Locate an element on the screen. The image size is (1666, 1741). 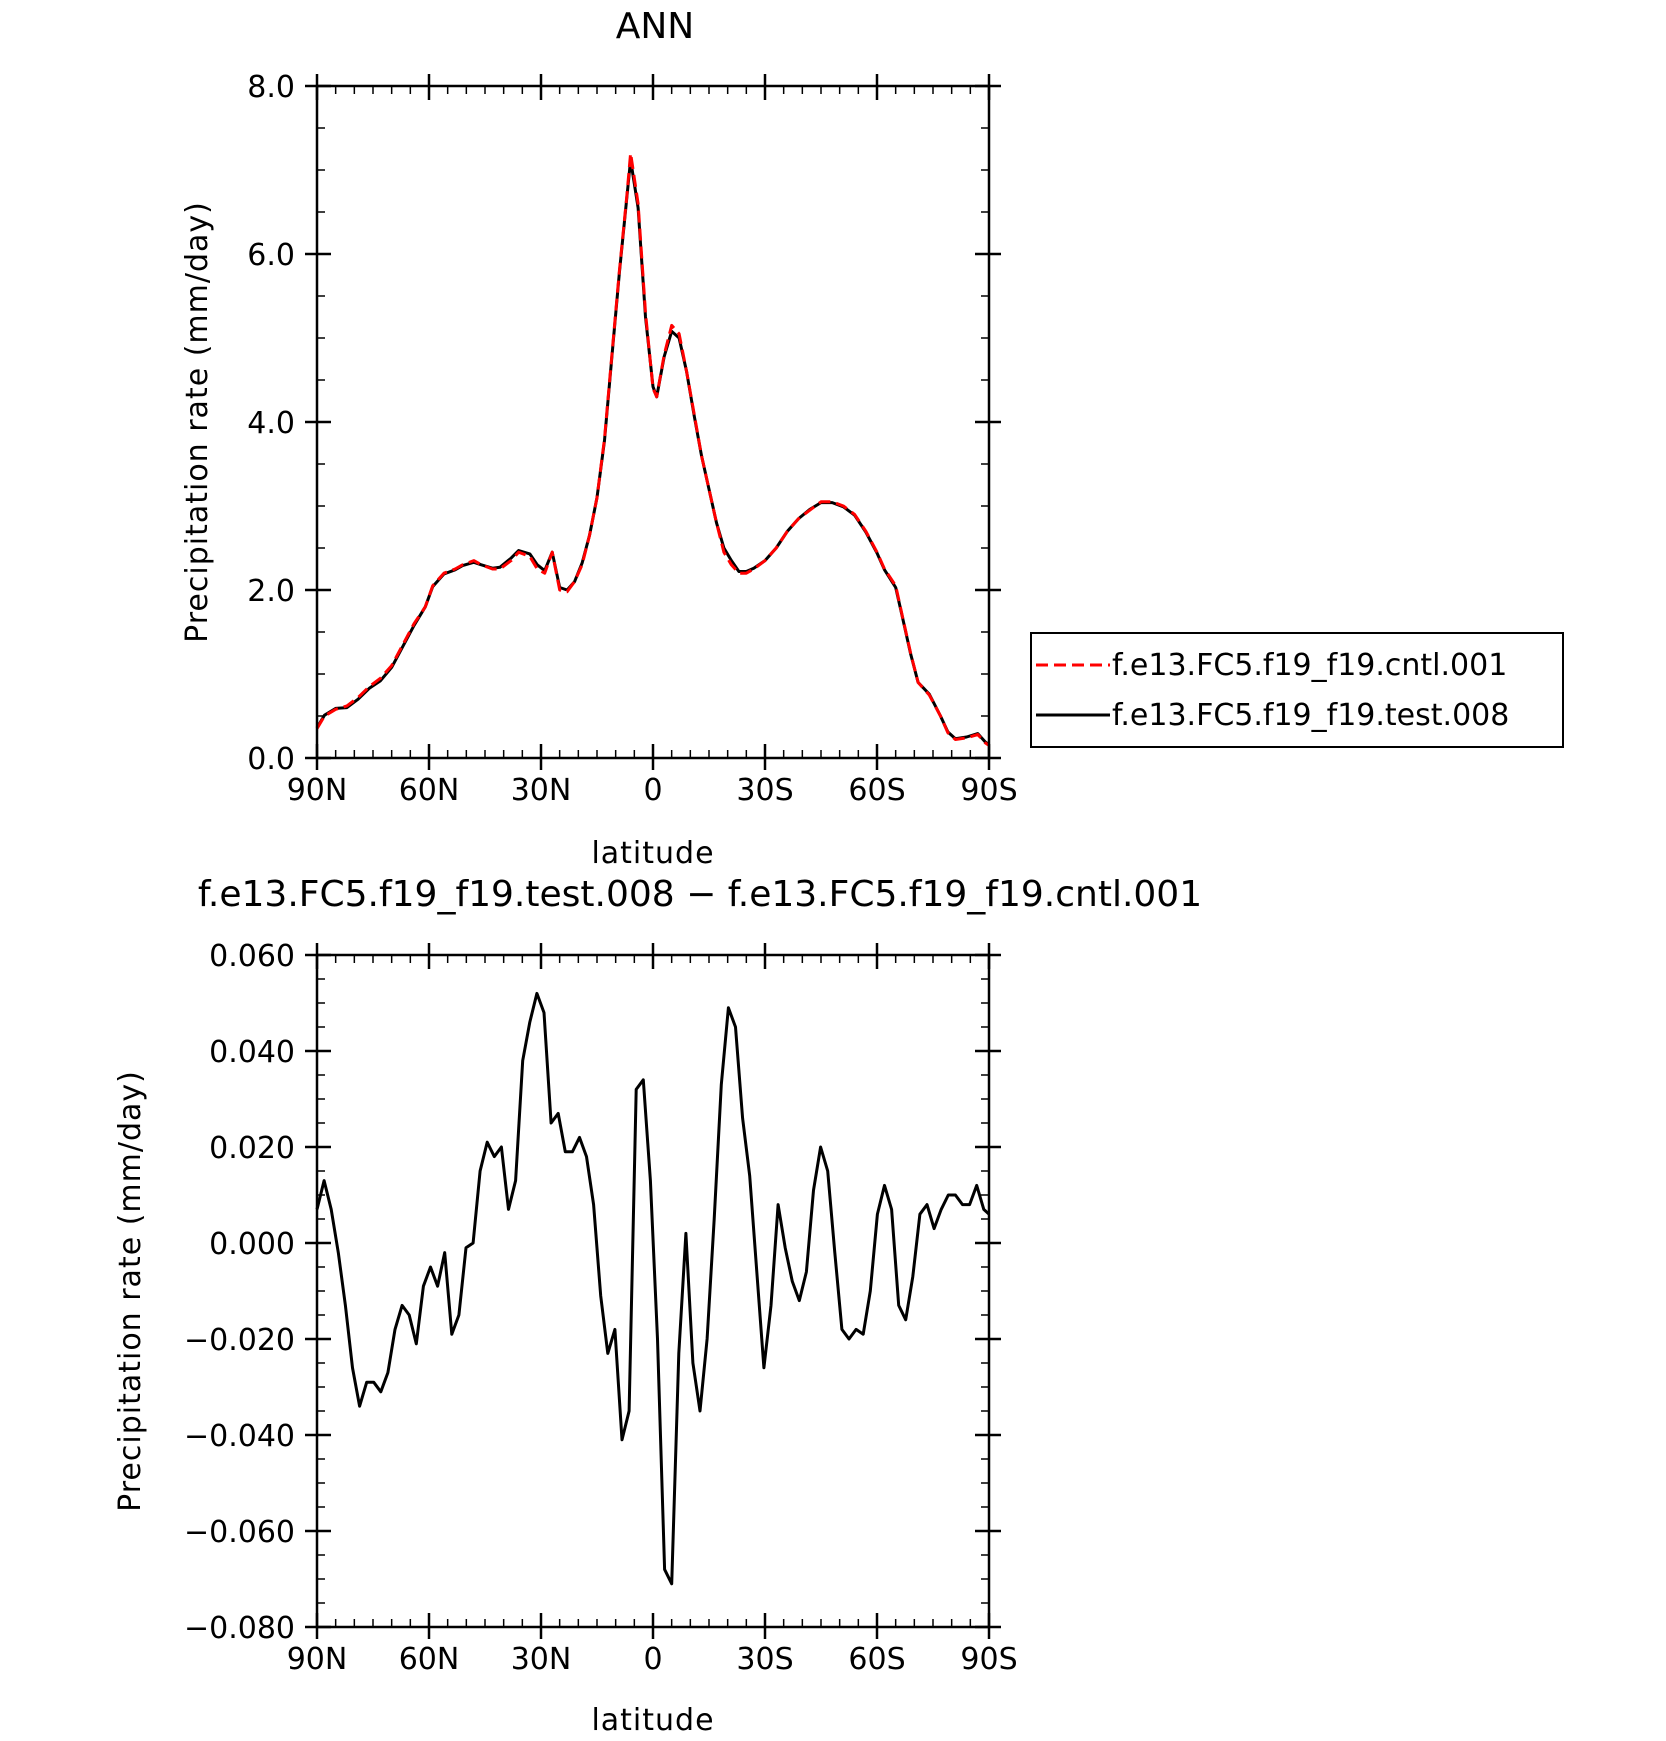
y-tick-label: 0.0 is located at coordinates (271, 759).